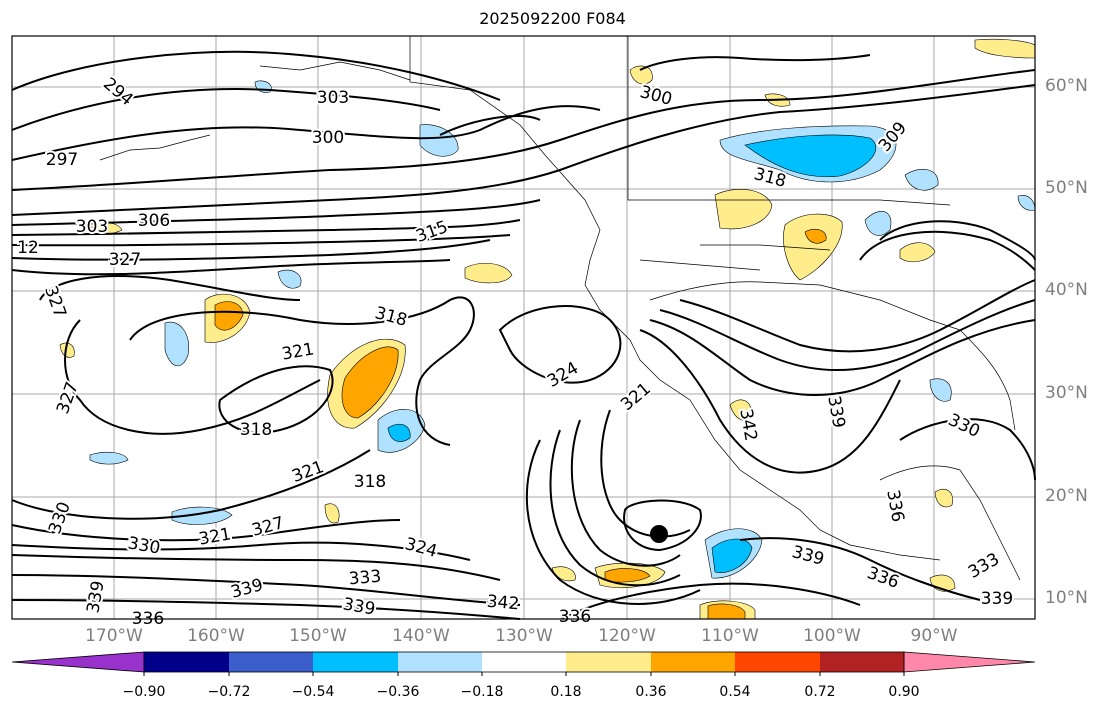  What do you see at coordinates (1066, 393) in the screenshot?
I see `lat-label-30: 30°N` at bounding box center [1066, 393].